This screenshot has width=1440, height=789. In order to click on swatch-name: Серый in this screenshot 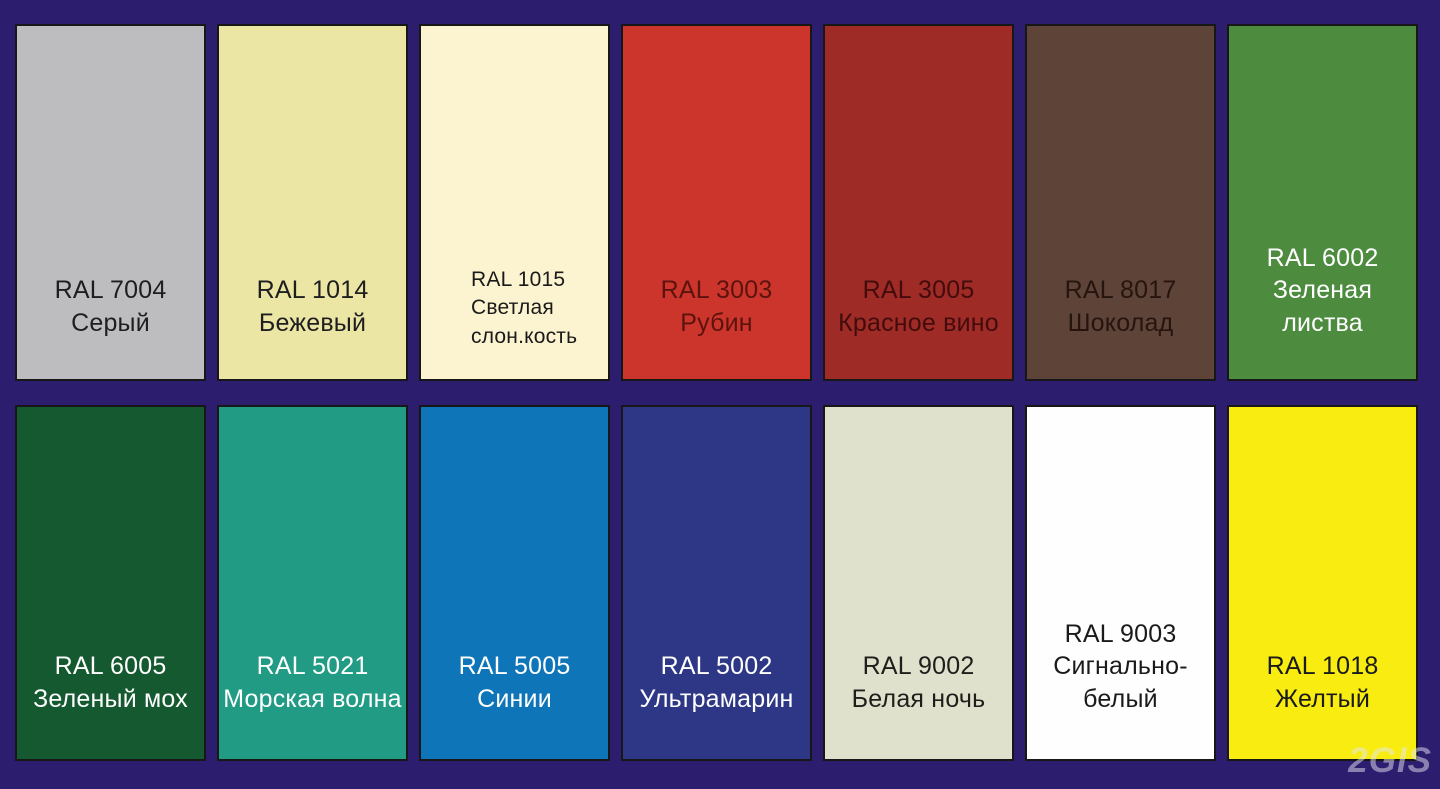, I will do `click(110, 322)`.